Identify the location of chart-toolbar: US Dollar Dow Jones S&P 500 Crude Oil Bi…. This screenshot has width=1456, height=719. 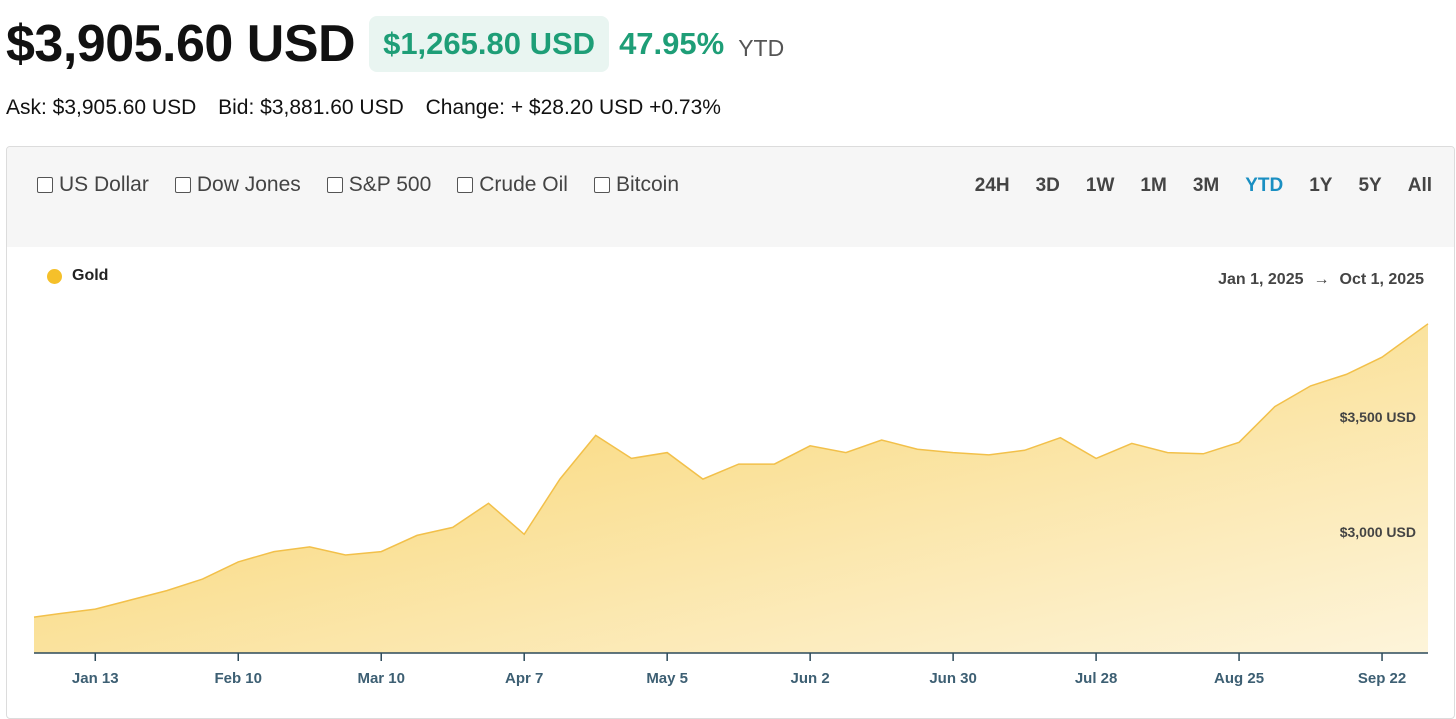
(730, 197).